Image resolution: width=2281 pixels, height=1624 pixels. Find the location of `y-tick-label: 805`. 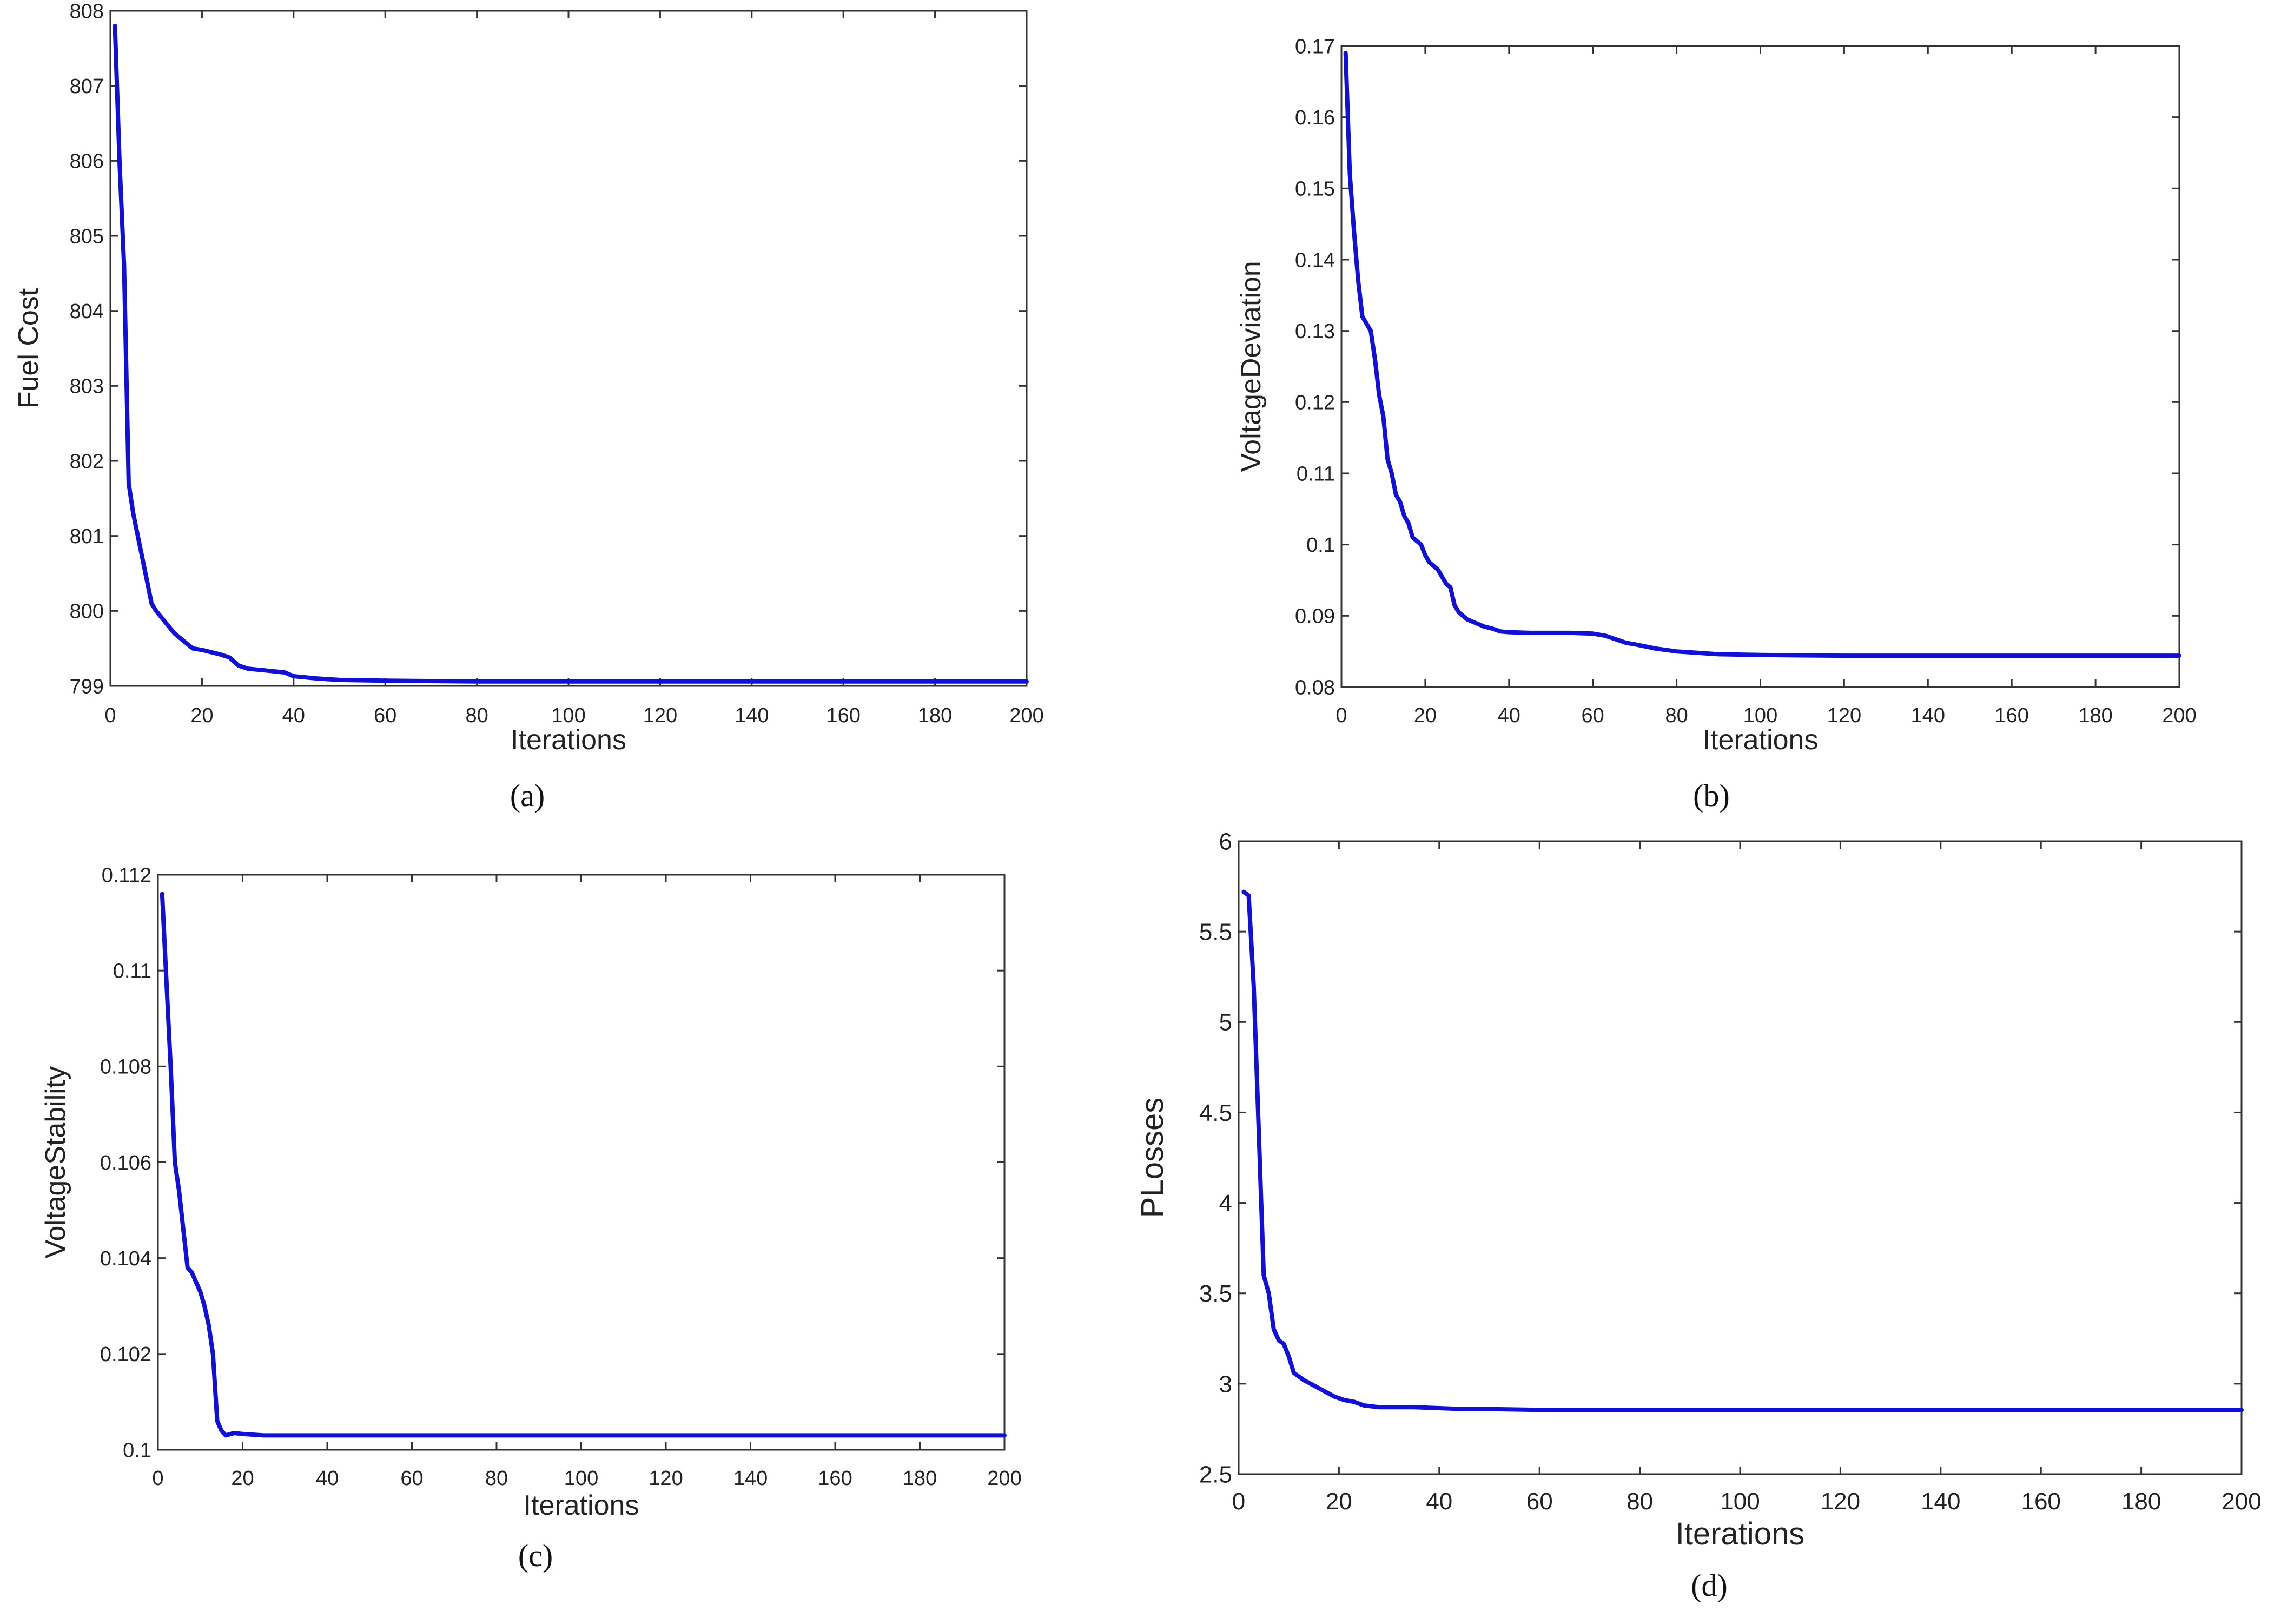

y-tick-label: 805 is located at coordinates (87, 237).